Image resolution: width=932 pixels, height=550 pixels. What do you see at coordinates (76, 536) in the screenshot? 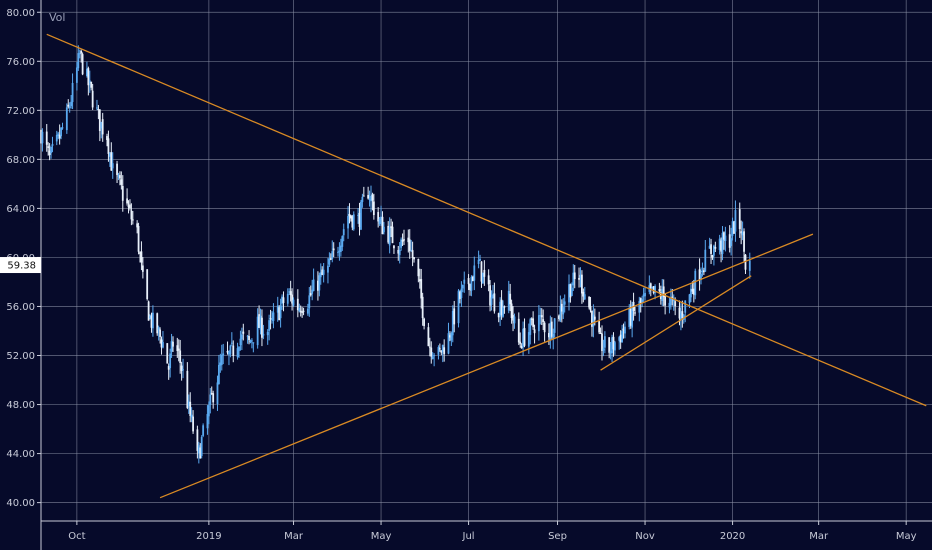
I see `x-tick-label: Oct` at bounding box center [76, 536].